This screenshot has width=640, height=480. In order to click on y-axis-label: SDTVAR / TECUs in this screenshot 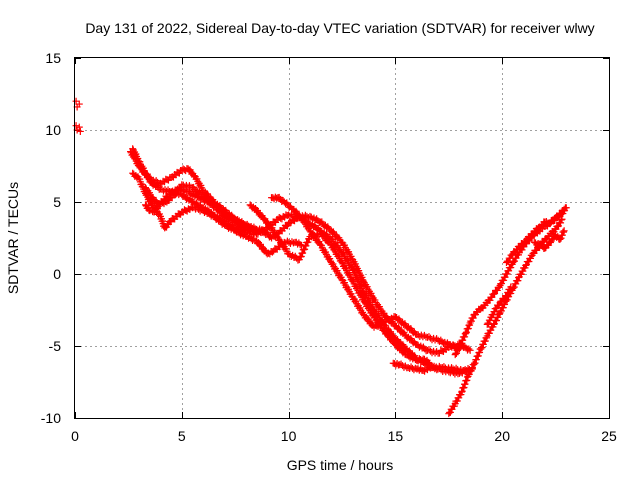, I will do `click(13, 238)`.